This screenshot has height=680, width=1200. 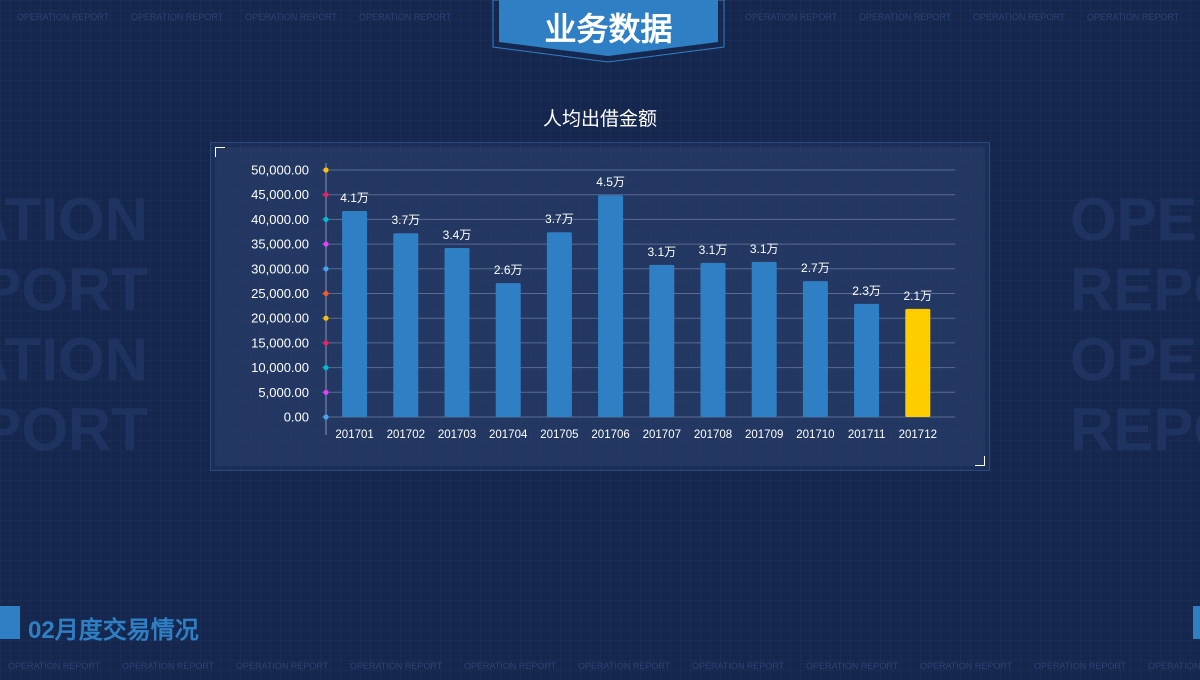 I want to click on data-label: 2.6万, so click(x=508, y=270).